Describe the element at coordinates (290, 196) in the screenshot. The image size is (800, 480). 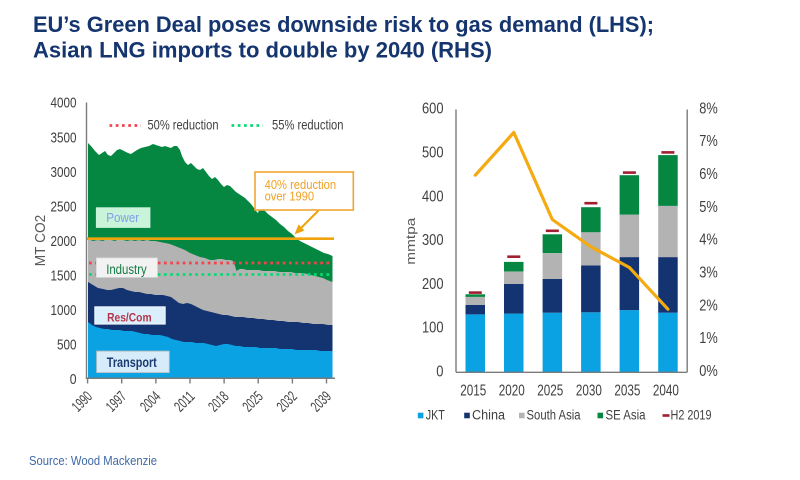
I see `svg-text: over 1990` at that location.